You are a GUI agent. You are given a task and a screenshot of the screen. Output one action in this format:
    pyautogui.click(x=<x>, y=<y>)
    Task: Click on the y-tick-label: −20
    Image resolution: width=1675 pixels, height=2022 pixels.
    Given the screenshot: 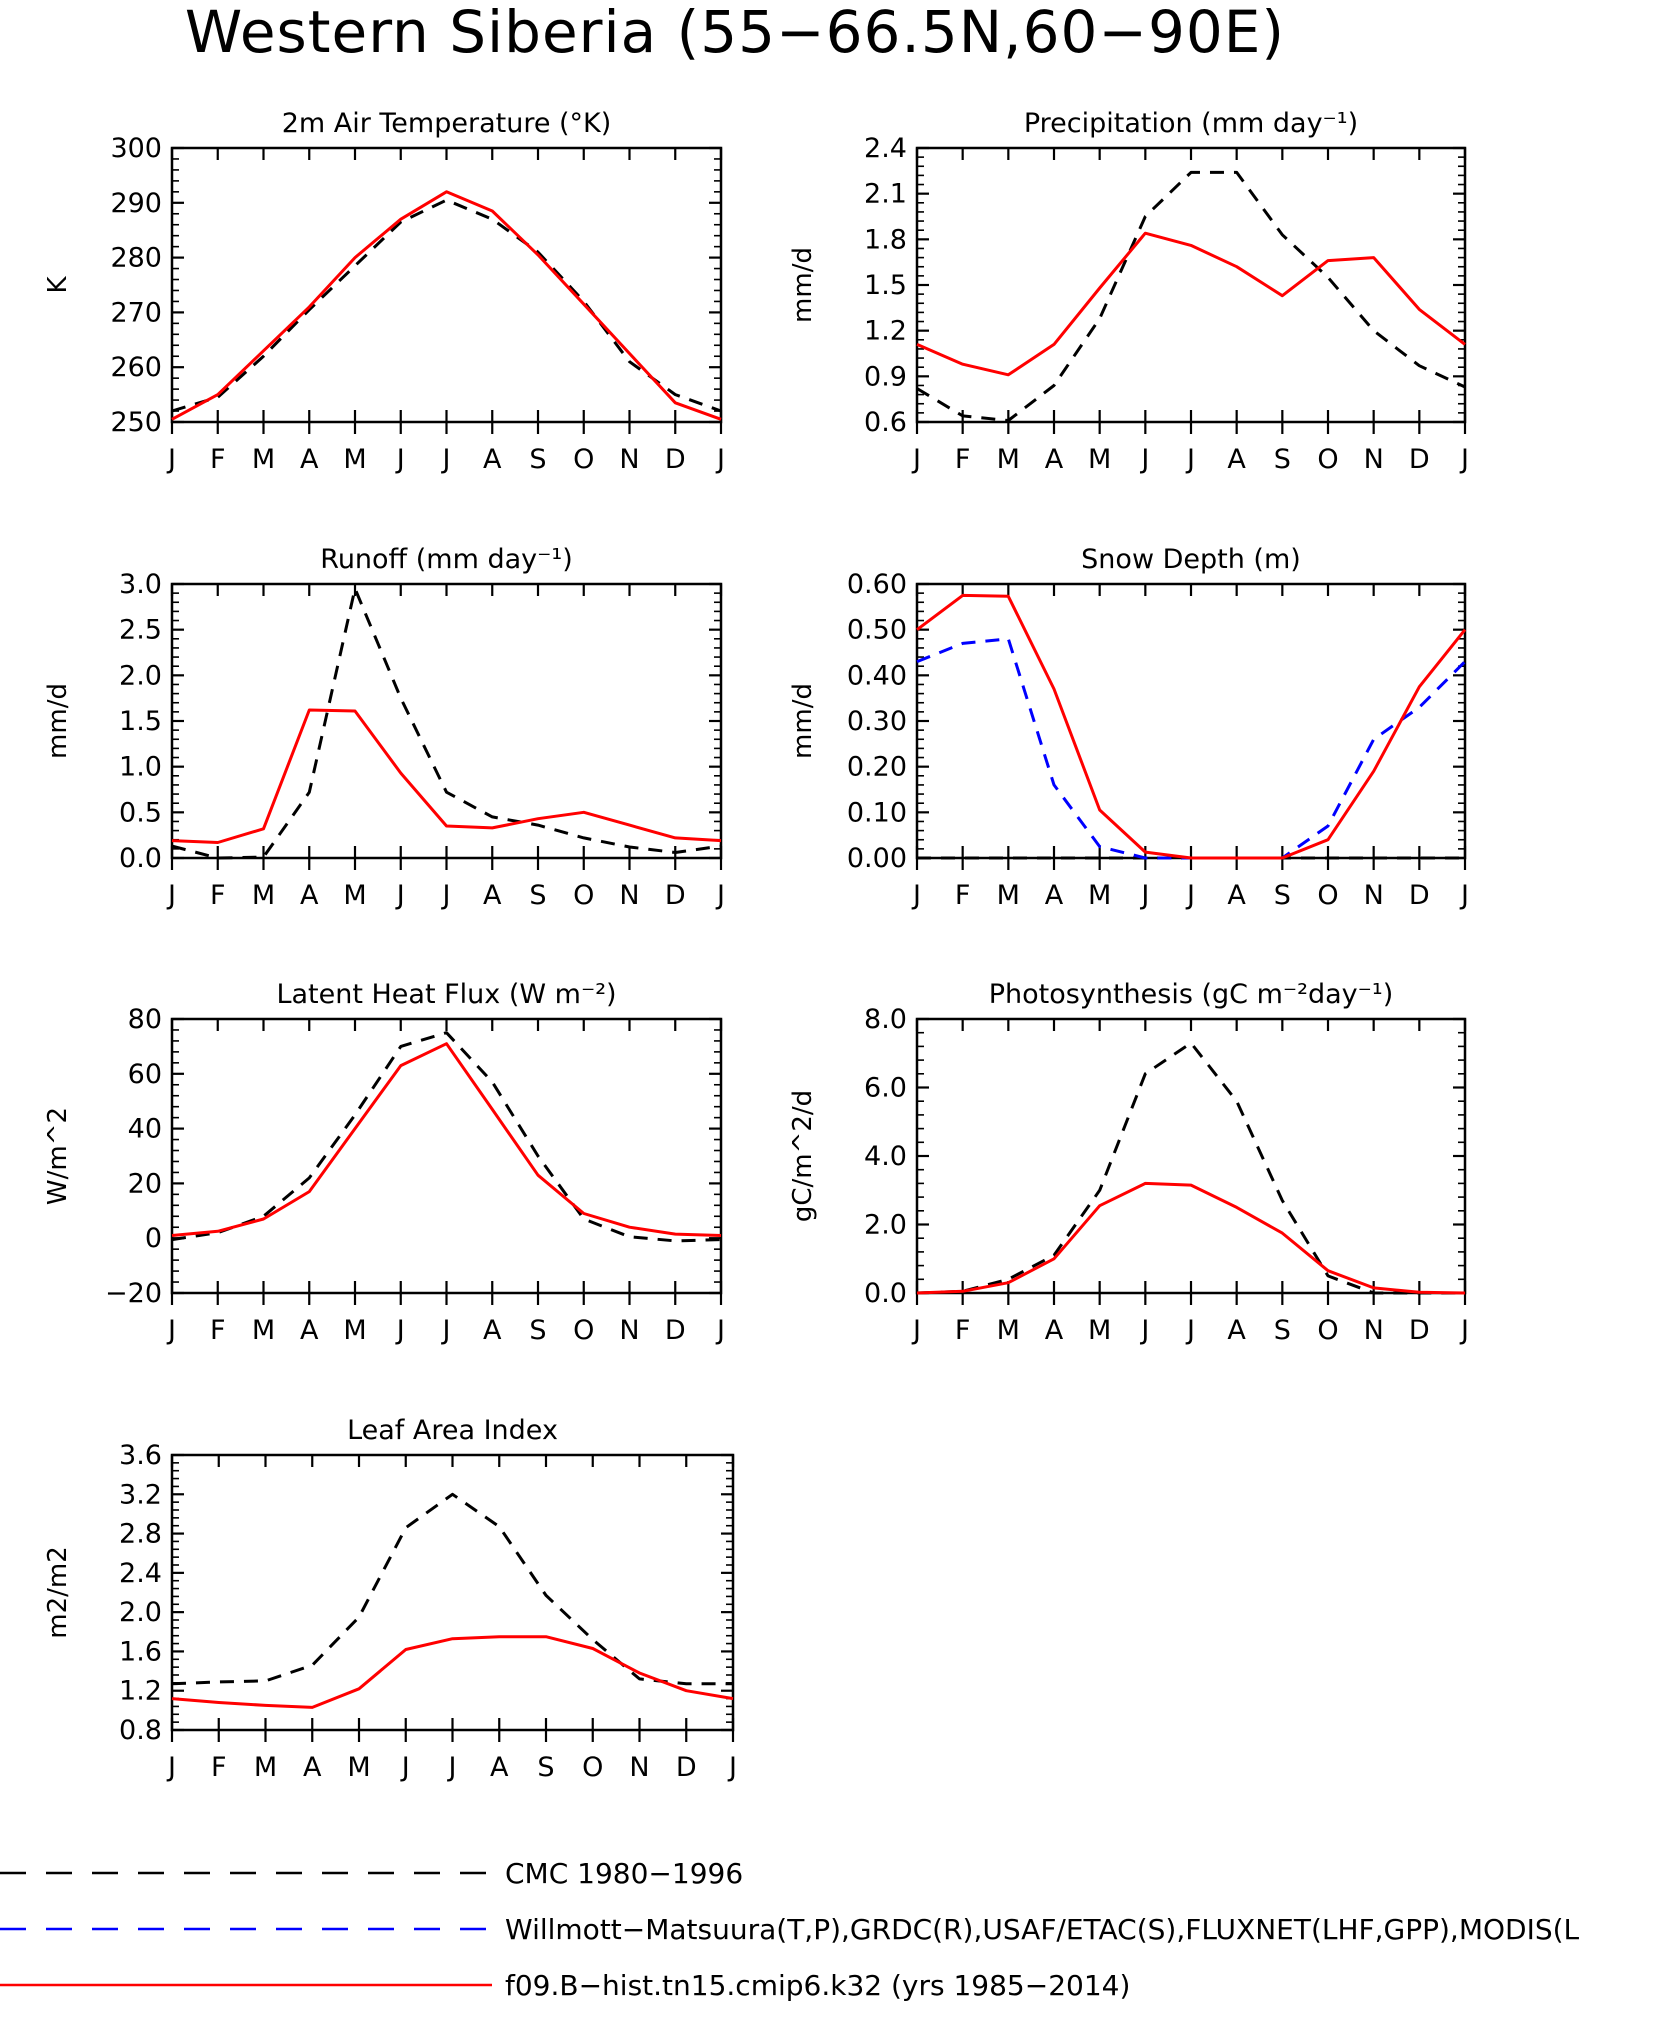 What is the action you would take?
    pyautogui.click(x=133, y=1293)
    